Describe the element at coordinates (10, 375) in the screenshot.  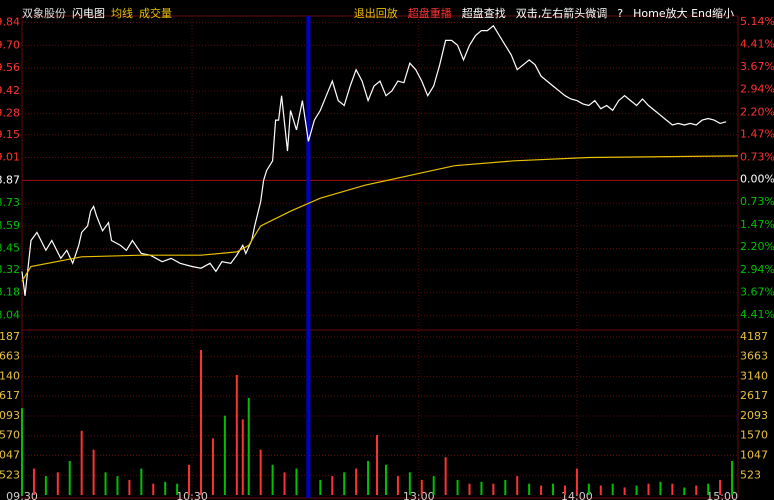
I see `volume-tick-label: 3140` at that location.